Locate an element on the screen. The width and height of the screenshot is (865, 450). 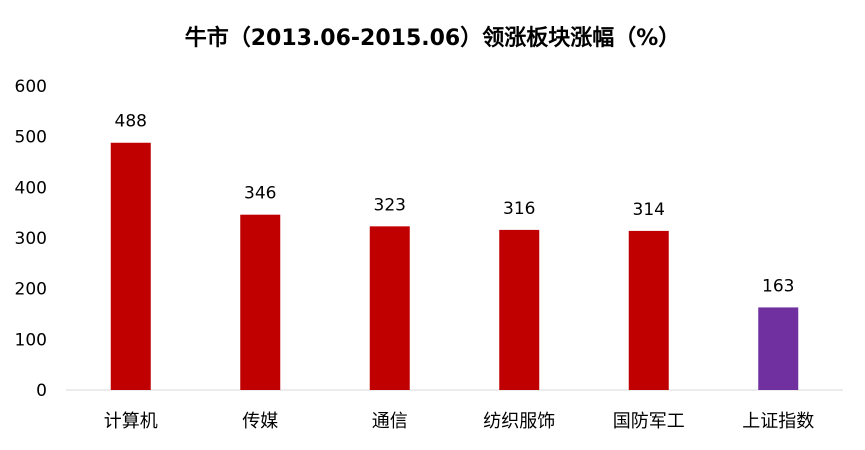
data-label: 323 is located at coordinates (390, 205).